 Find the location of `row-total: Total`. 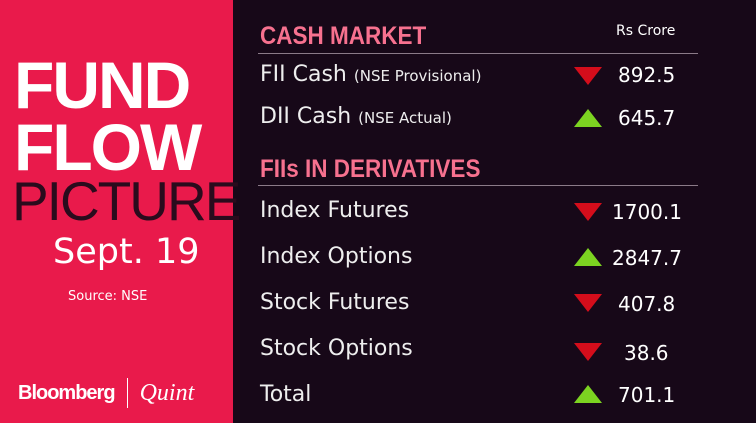

row-total: Total is located at coordinates (286, 394).